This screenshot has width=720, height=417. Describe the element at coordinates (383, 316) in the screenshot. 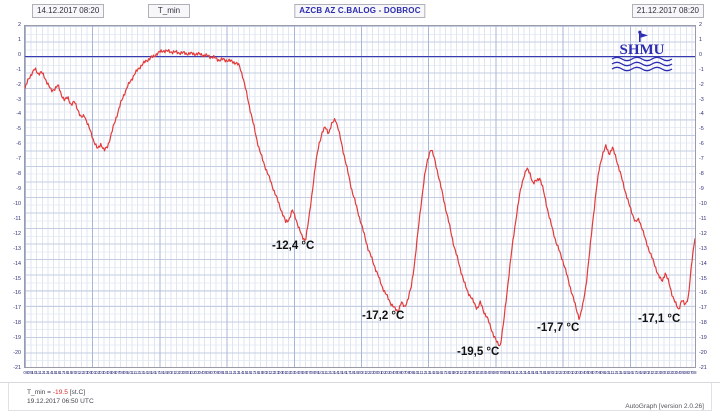

I see `temperature-annotation: -17,2 °C` at that location.